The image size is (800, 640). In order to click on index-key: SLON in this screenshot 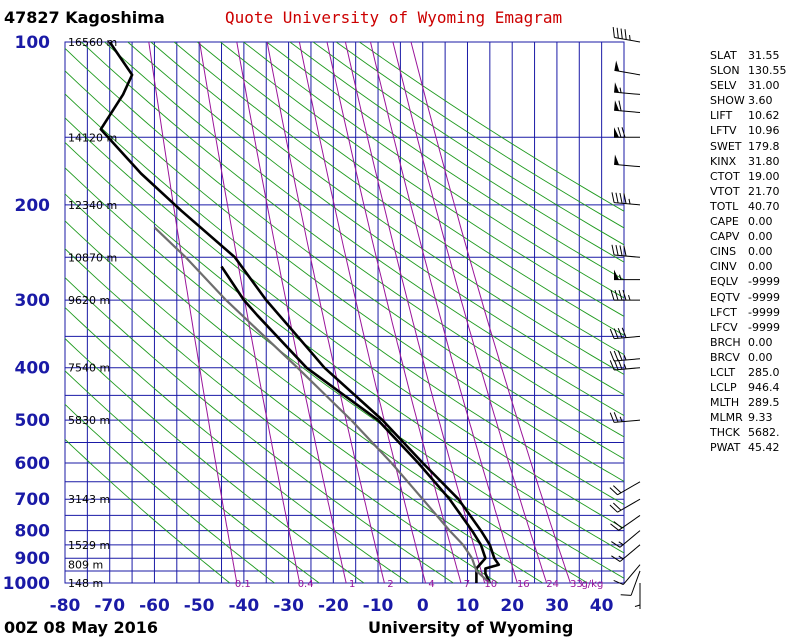, I will do `click(725, 71)`.